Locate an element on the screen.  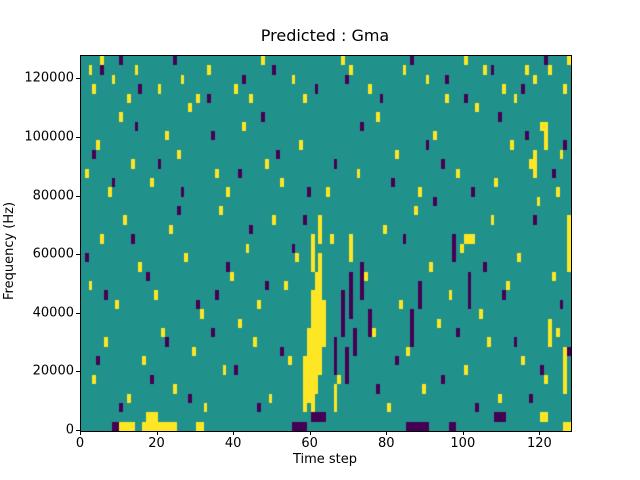
y-tick-label: 40000 is located at coordinates (53, 313).